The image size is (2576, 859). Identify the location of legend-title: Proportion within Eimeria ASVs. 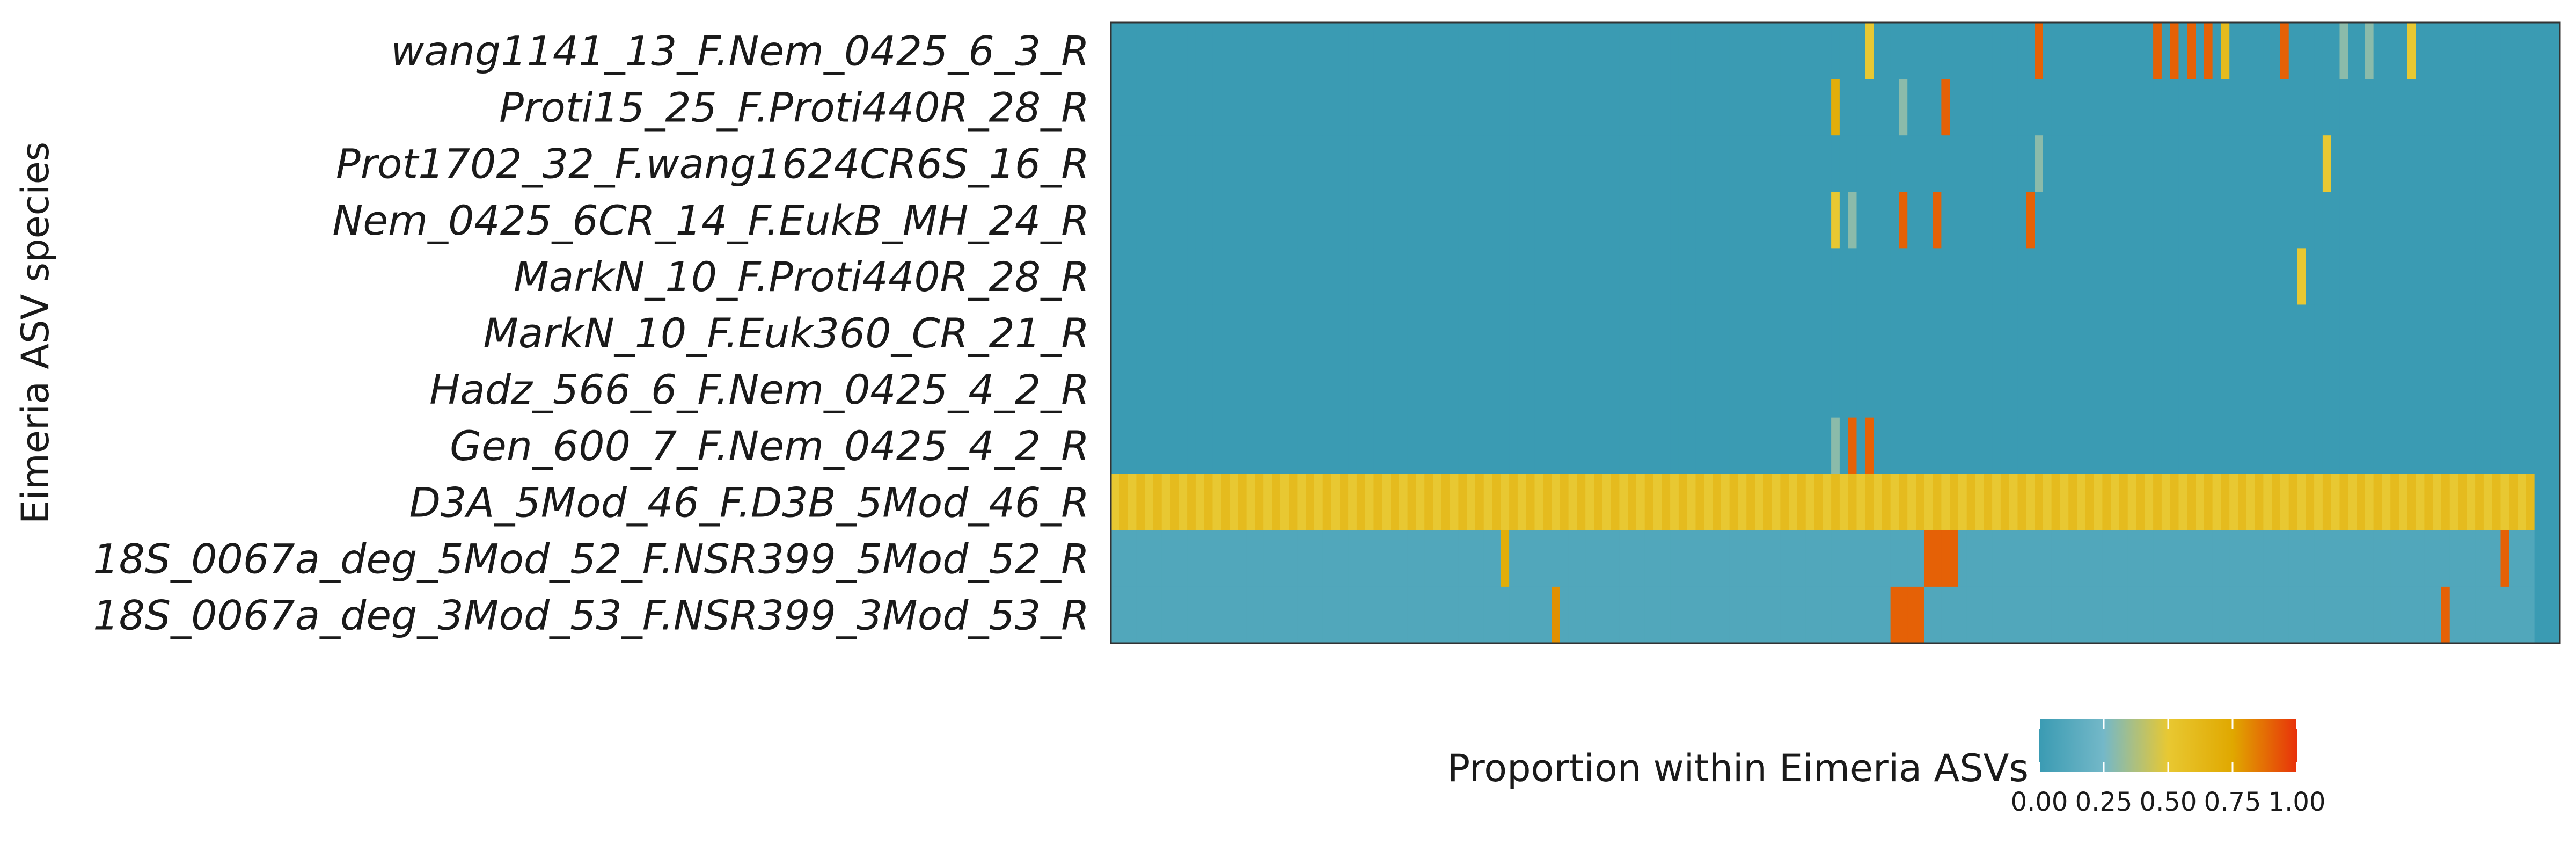
(1738, 768).